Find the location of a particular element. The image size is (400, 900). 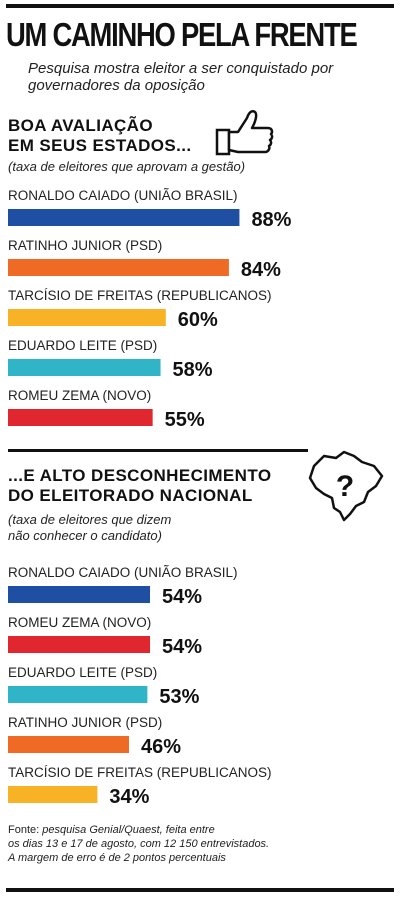

value-label: 55% is located at coordinates (185, 420).